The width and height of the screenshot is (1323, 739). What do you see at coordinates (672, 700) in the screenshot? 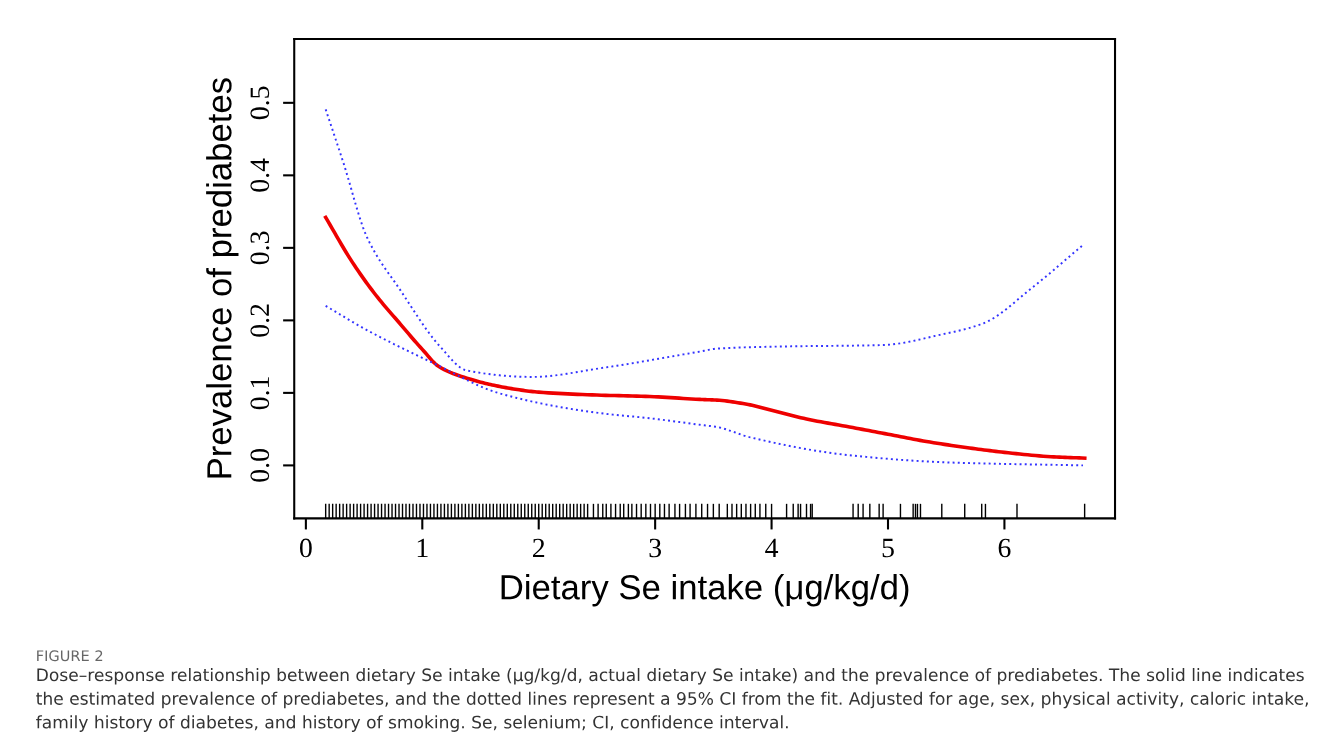
I see `text: Dose–response relationship between dietary Se intake (μg/kg/d, actual dietary Se intake) and the prevalence of prediabetes. The solid line indicates the estimated prevalence of prediabetes, and the dotted lines represent a 95% CI from the fit. Adjusted for age, sex, physical activity, caloric intake, family history of diabetes, and history of smoking. Se, selenium; CI, confidence interval.` at bounding box center [672, 700].